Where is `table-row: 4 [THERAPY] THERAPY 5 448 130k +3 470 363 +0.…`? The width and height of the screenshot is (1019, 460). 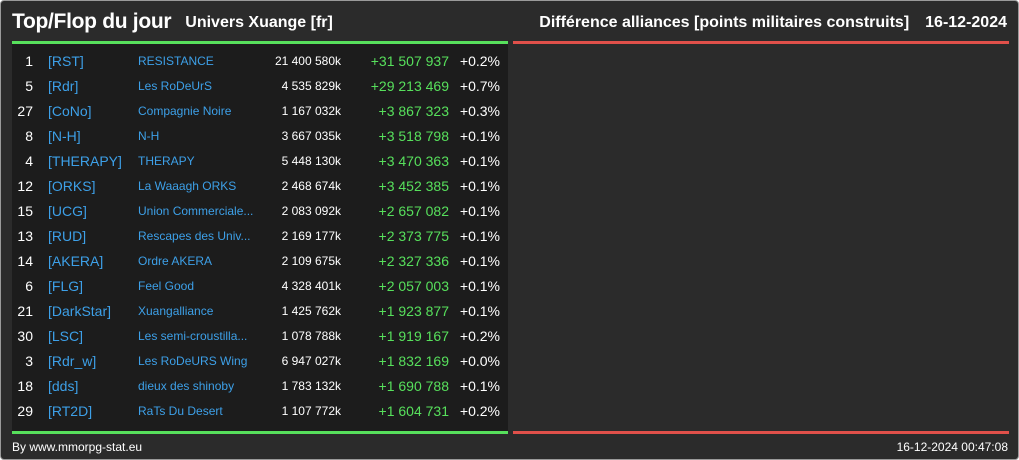 table-row: 4 [THERAPY] THERAPY 5 448 130k +3 470 363 +0.… is located at coordinates (260, 161).